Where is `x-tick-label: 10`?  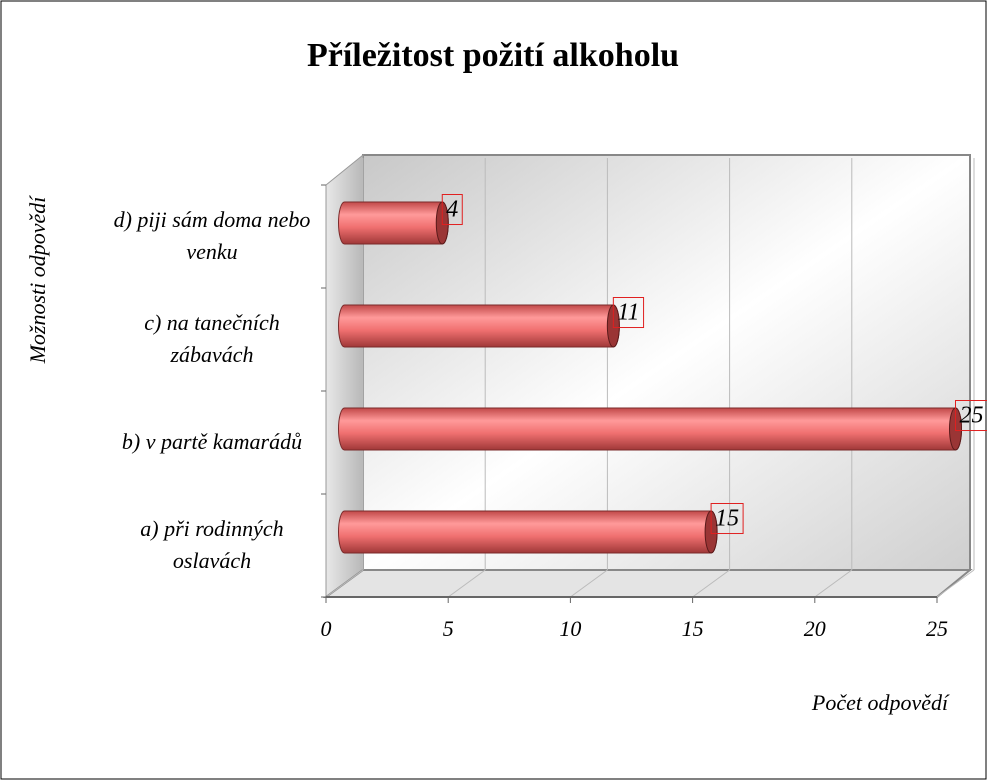
x-tick-label: 10 is located at coordinates (570, 628).